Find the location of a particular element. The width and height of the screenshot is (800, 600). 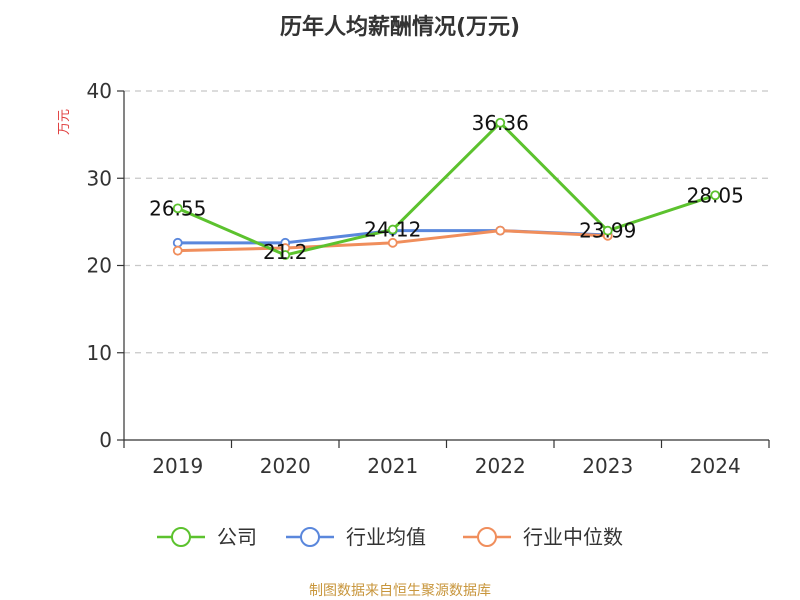

legend-item: 行业中位数 is located at coordinates (543, 537).